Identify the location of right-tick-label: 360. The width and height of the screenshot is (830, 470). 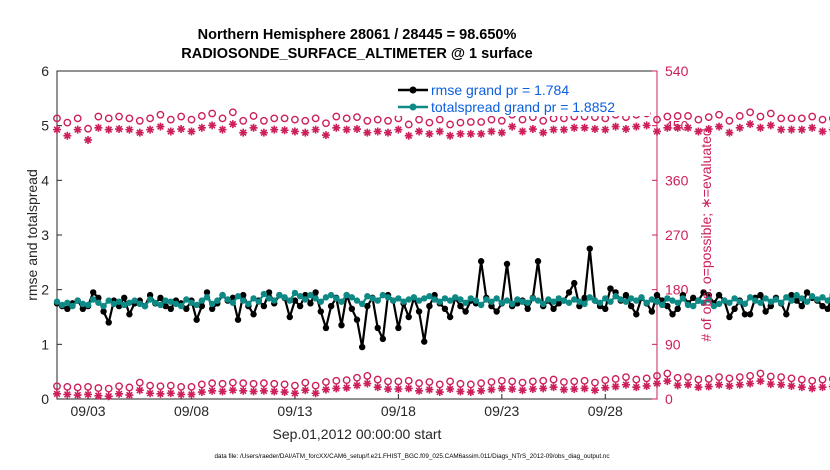
(677, 180).